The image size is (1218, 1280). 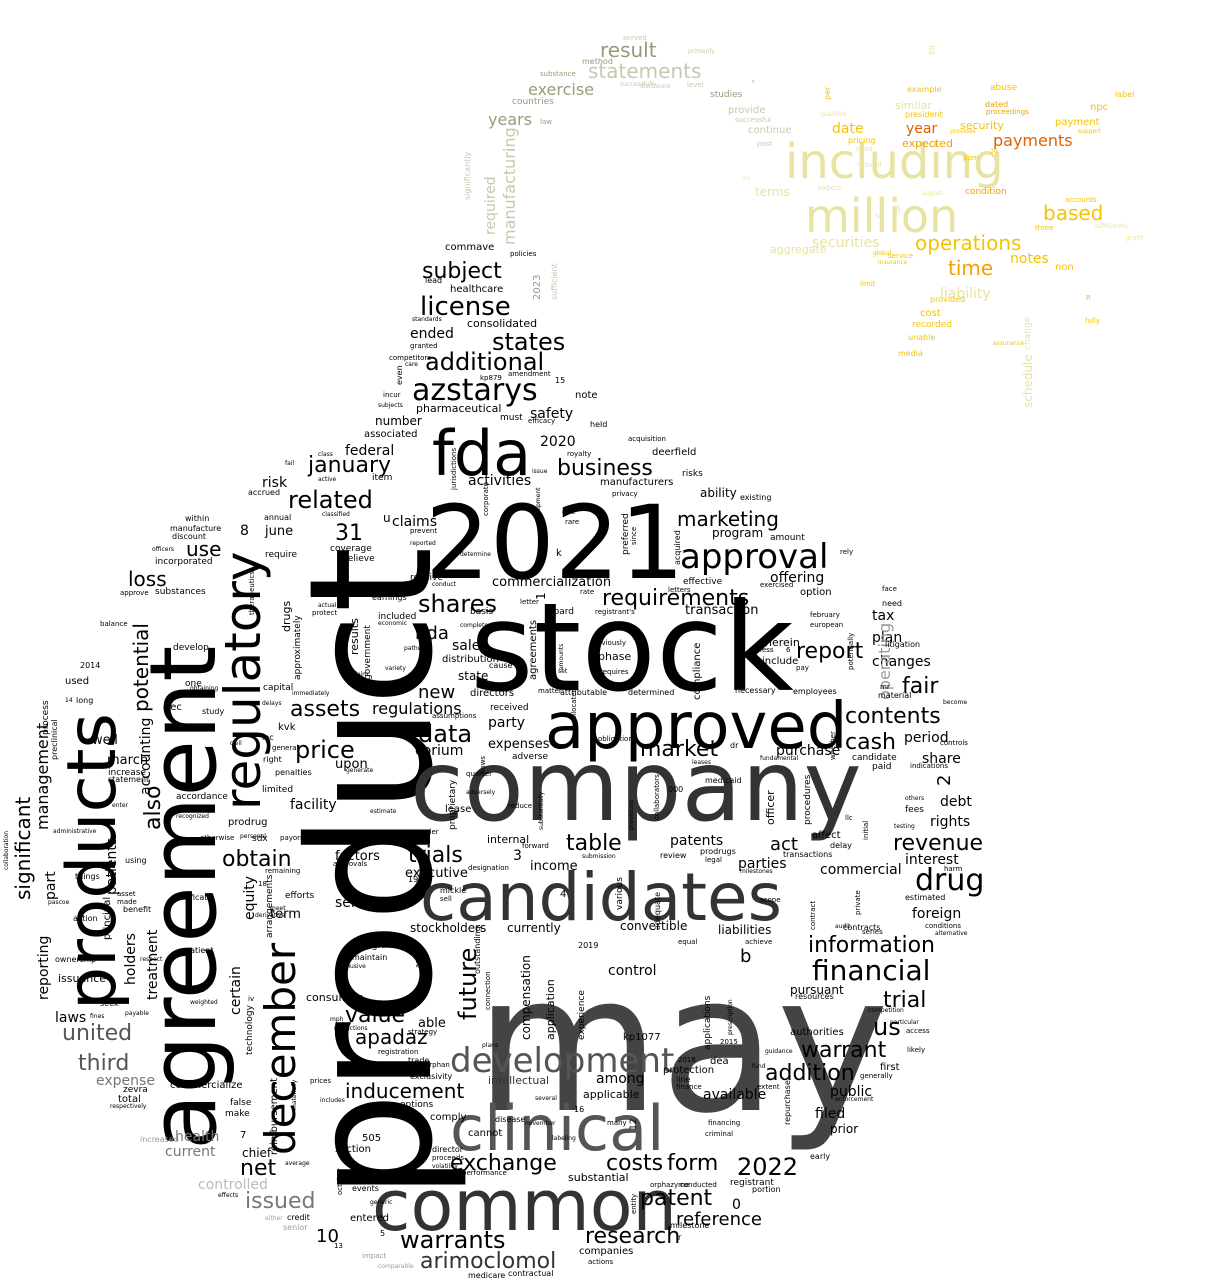 What do you see at coordinates (236, 990) in the screenshot?
I see `cloud-word: certain` at bounding box center [236, 990].